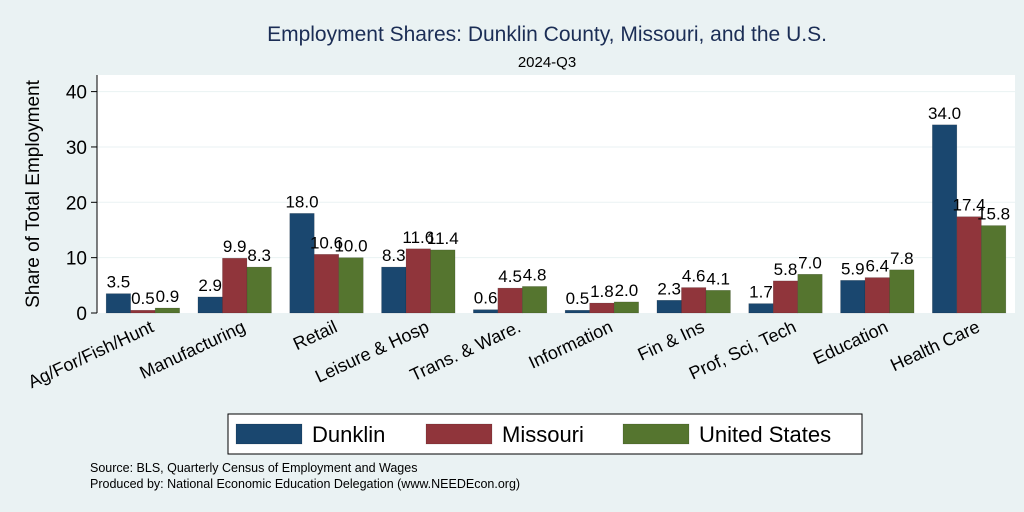 The width and height of the screenshot is (1024, 512). I want to click on legend-label: Missouri, so click(543, 434).